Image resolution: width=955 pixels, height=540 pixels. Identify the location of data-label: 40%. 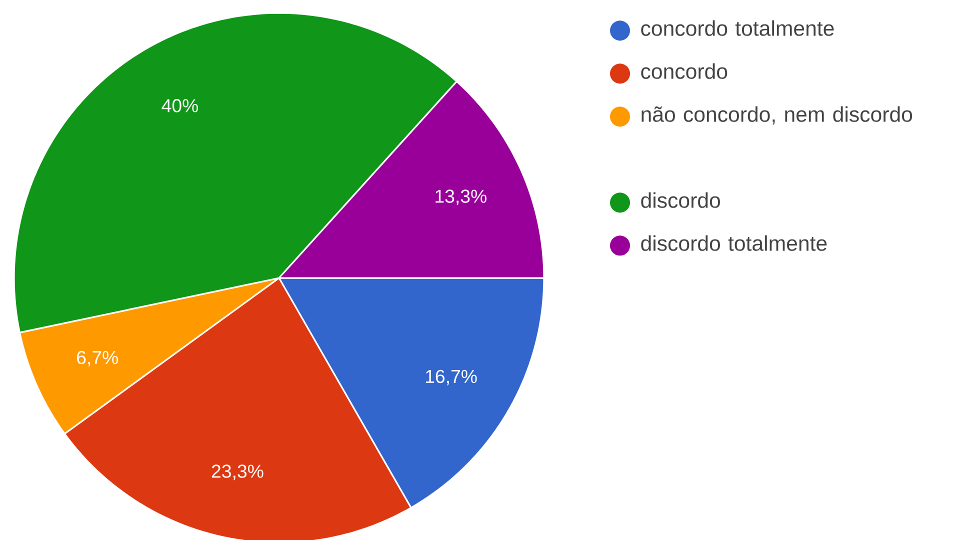
(180, 105).